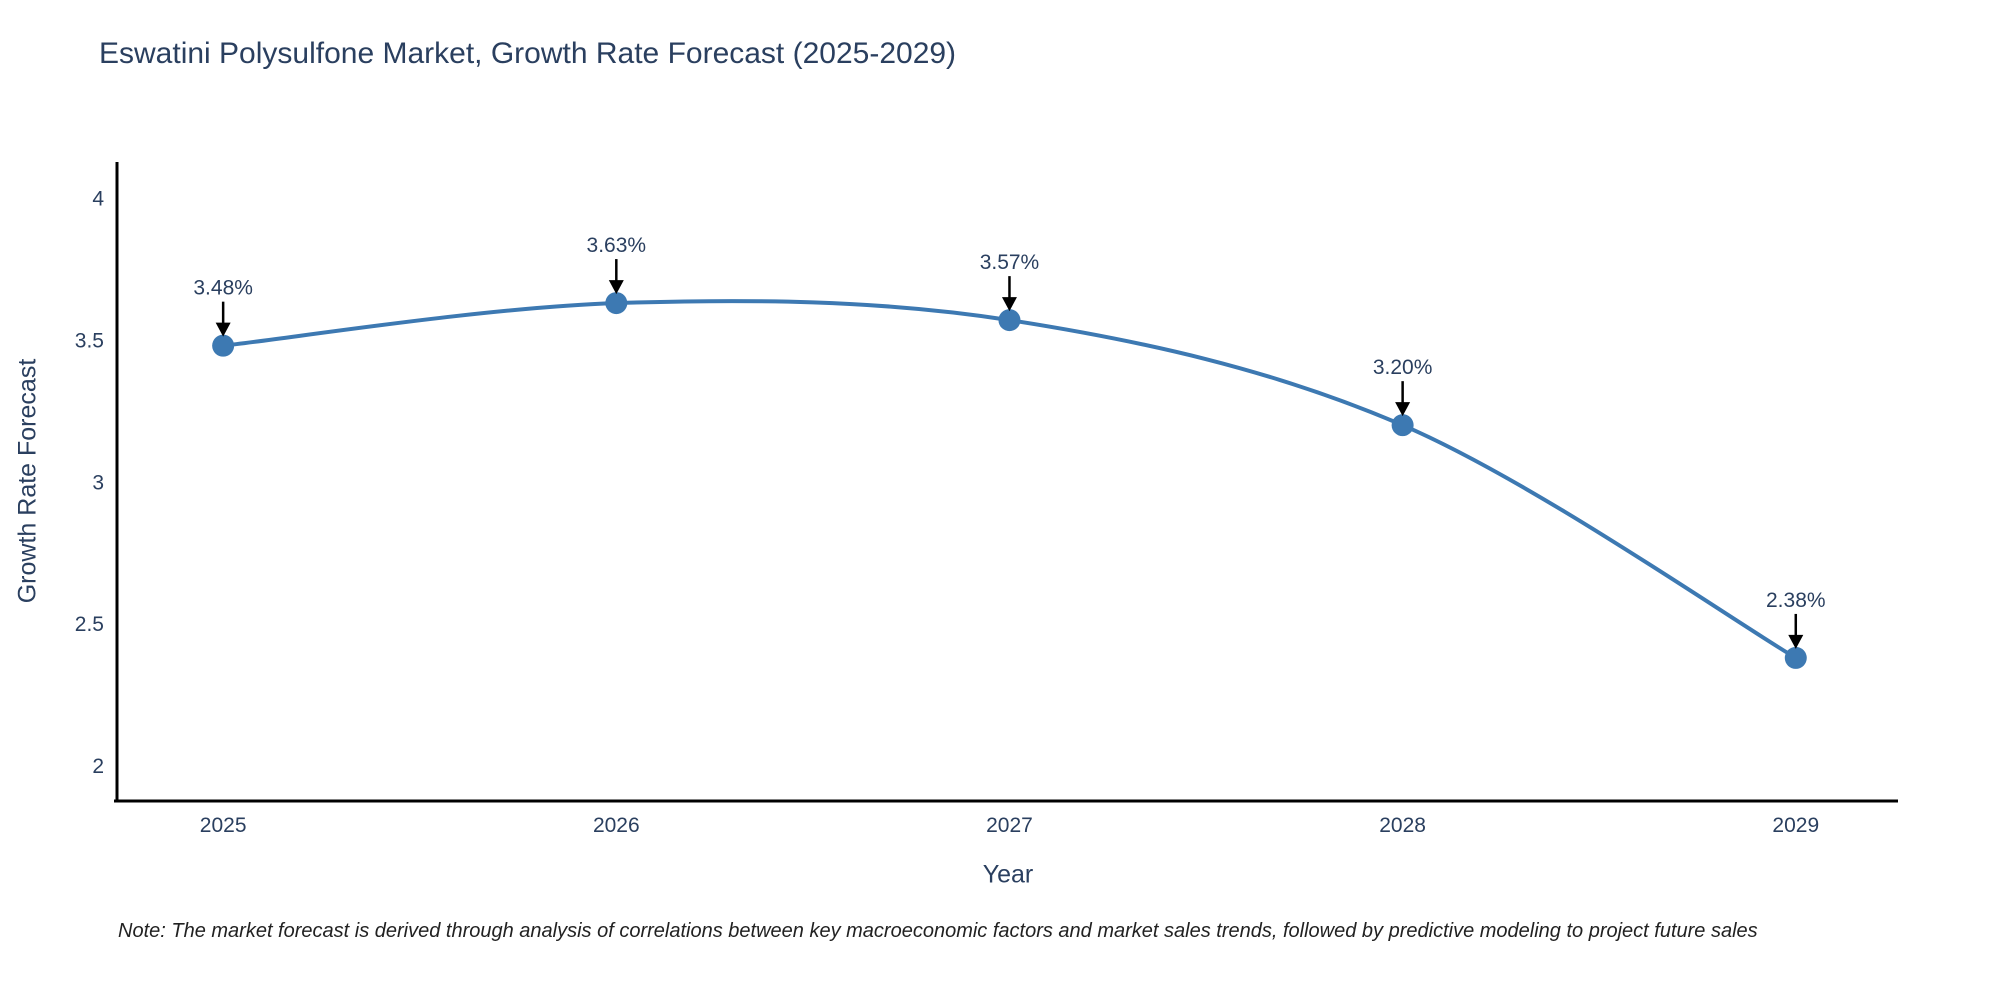 This screenshot has width=2000, height=1000. Describe the element at coordinates (616, 825) in the screenshot. I see `x-tick-label: 2026` at that location.